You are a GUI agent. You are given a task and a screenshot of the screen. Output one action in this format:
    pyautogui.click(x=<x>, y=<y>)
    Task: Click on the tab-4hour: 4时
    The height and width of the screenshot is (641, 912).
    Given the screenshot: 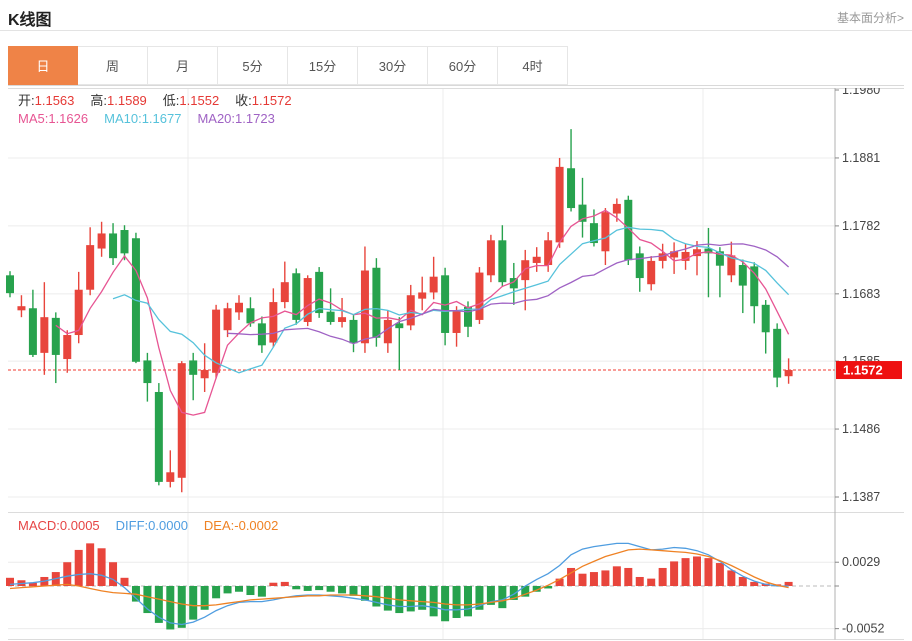 What is the action you would take?
    pyautogui.click(x=533, y=65)
    